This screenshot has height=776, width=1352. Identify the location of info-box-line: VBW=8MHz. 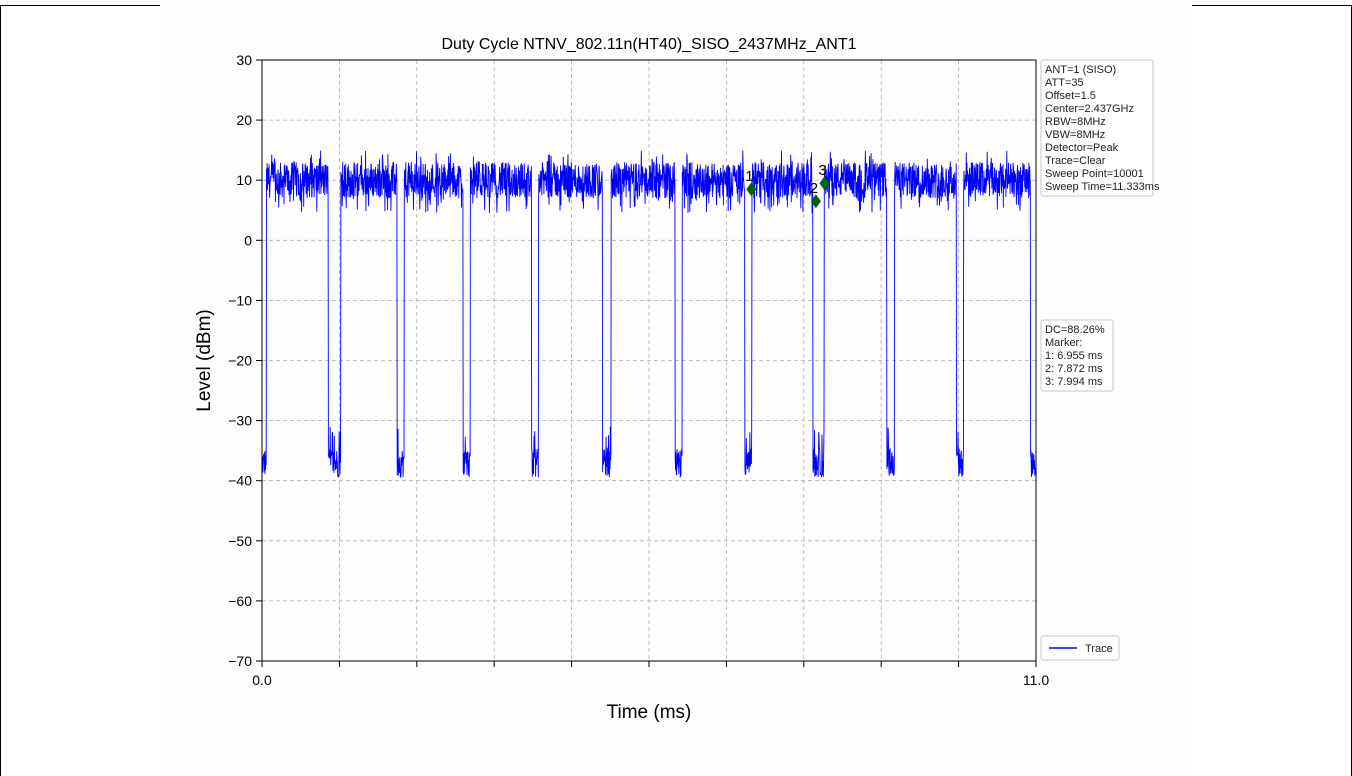
(1075, 135).